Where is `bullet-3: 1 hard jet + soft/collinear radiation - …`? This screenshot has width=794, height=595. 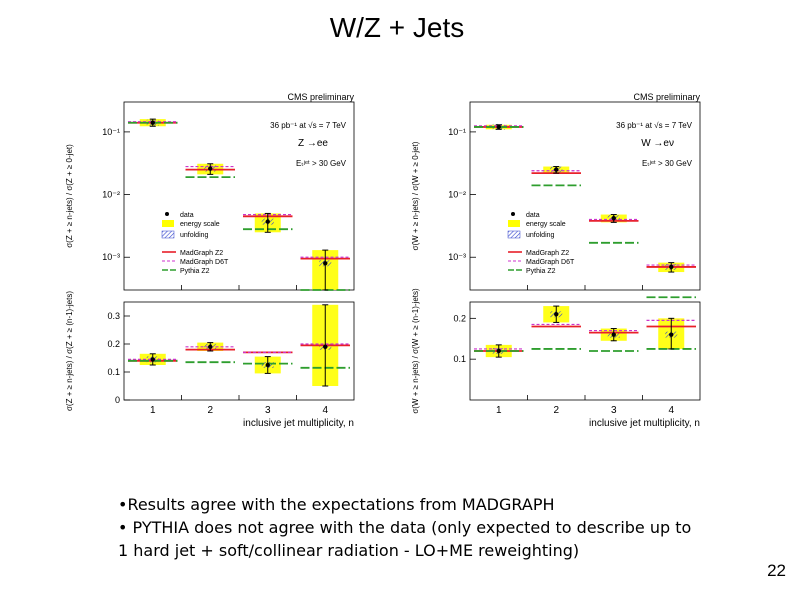
bullet-3: 1 hard jet + soft/collinear radiation - … is located at coordinates (349, 550).